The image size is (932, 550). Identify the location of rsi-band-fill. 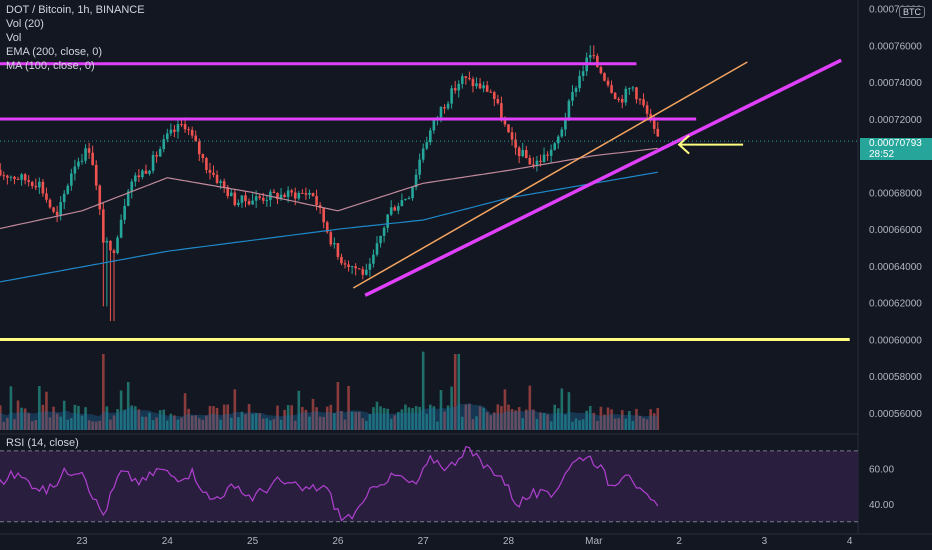
(429, 486).